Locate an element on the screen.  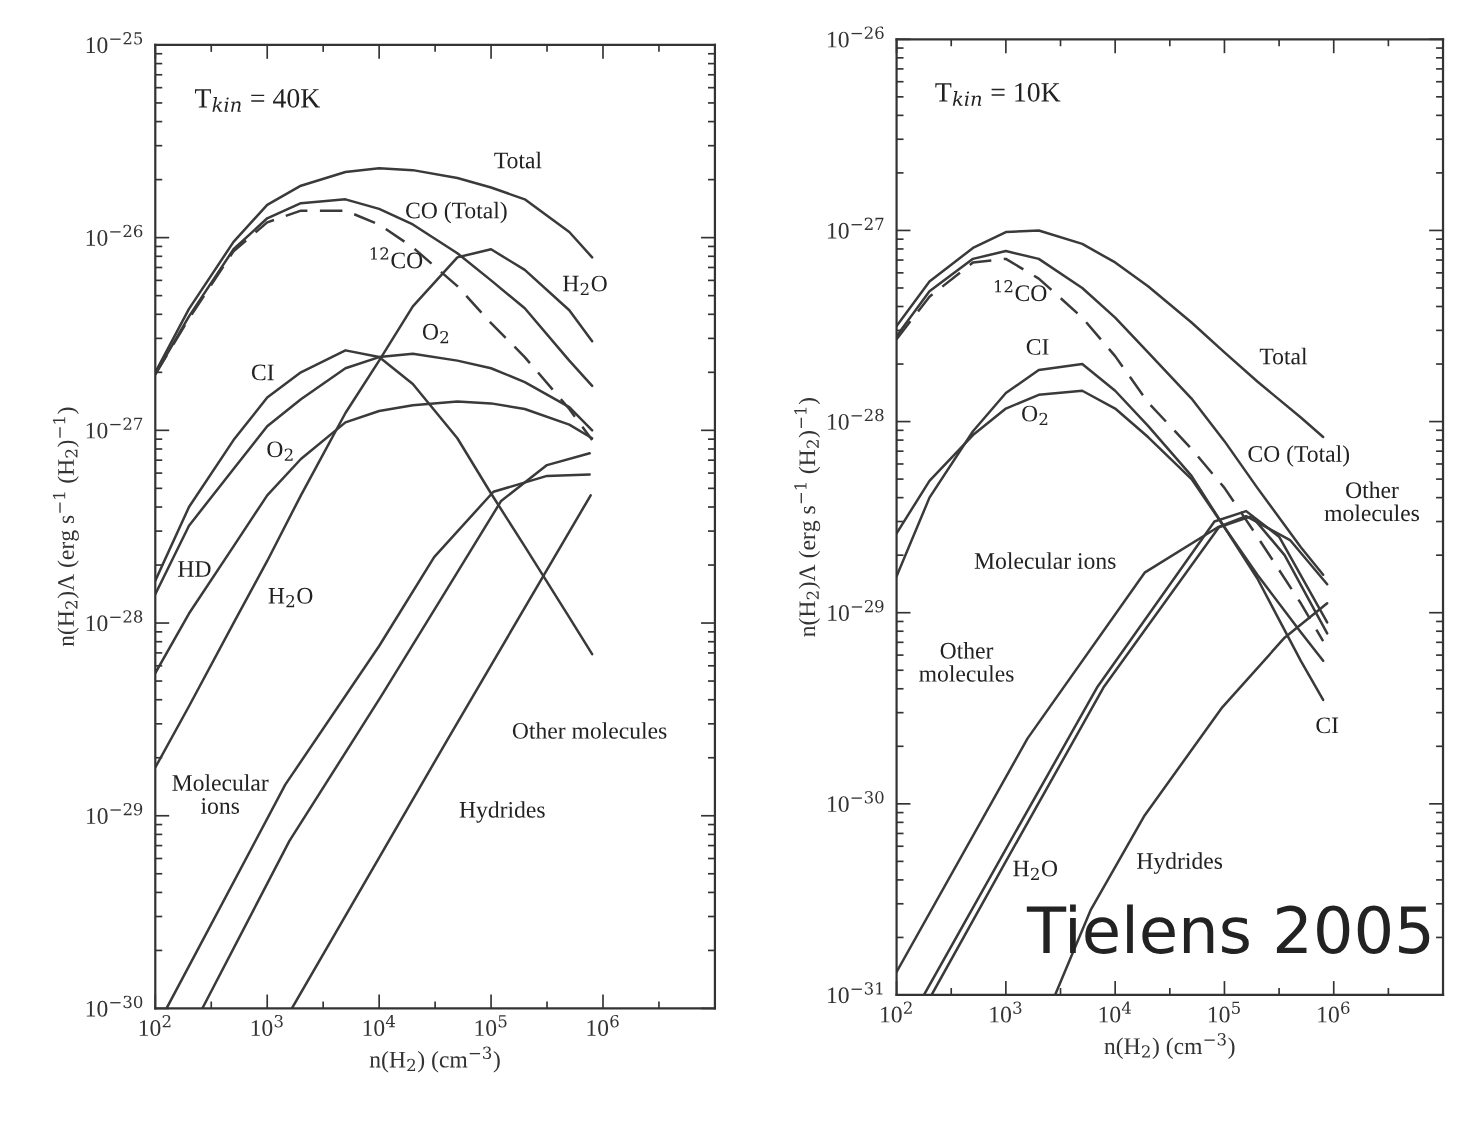
annotation: HD is located at coordinates (194, 569).